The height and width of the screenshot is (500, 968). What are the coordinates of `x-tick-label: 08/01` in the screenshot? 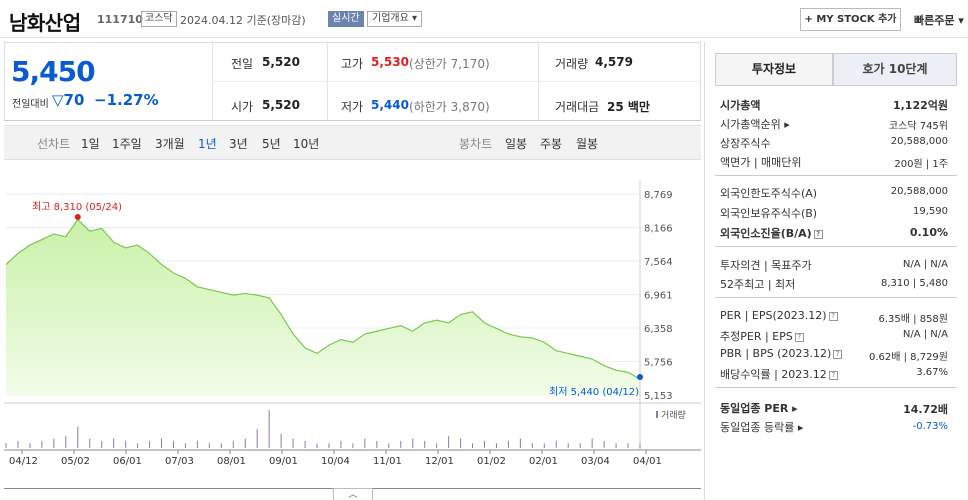 It's located at (231, 461).